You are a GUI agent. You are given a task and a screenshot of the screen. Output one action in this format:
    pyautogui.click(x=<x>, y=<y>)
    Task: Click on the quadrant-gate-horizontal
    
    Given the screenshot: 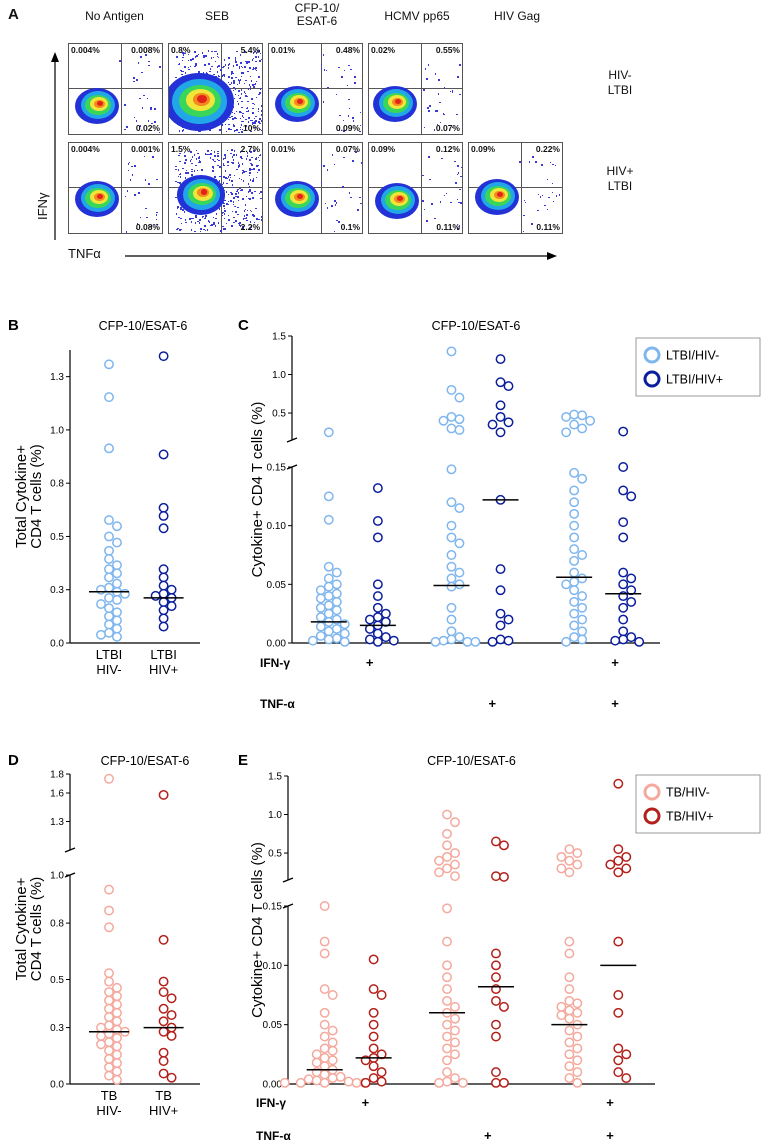 What is the action you would take?
    pyautogui.click(x=115, y=88)
    